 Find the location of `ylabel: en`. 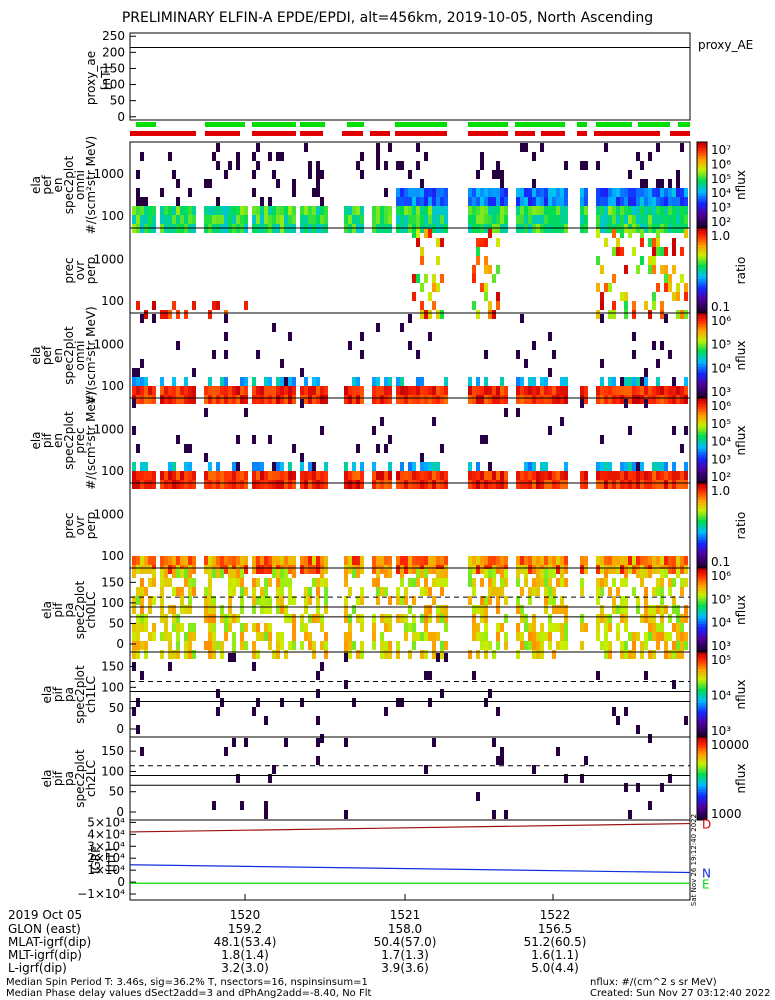

ylabel: en is located at coordinates (58, 440).